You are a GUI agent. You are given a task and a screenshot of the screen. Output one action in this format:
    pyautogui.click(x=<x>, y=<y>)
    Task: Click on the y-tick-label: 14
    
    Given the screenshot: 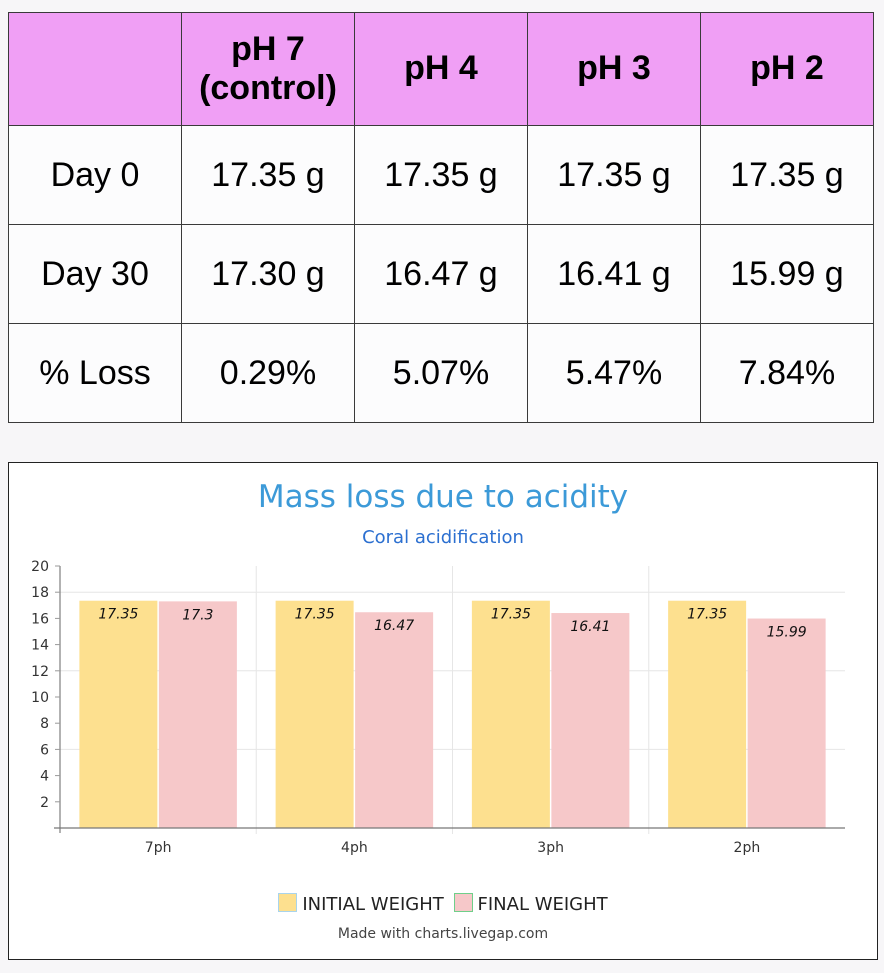 What is the action you would take?
    pyautogui.click(x=40, y=646)
    